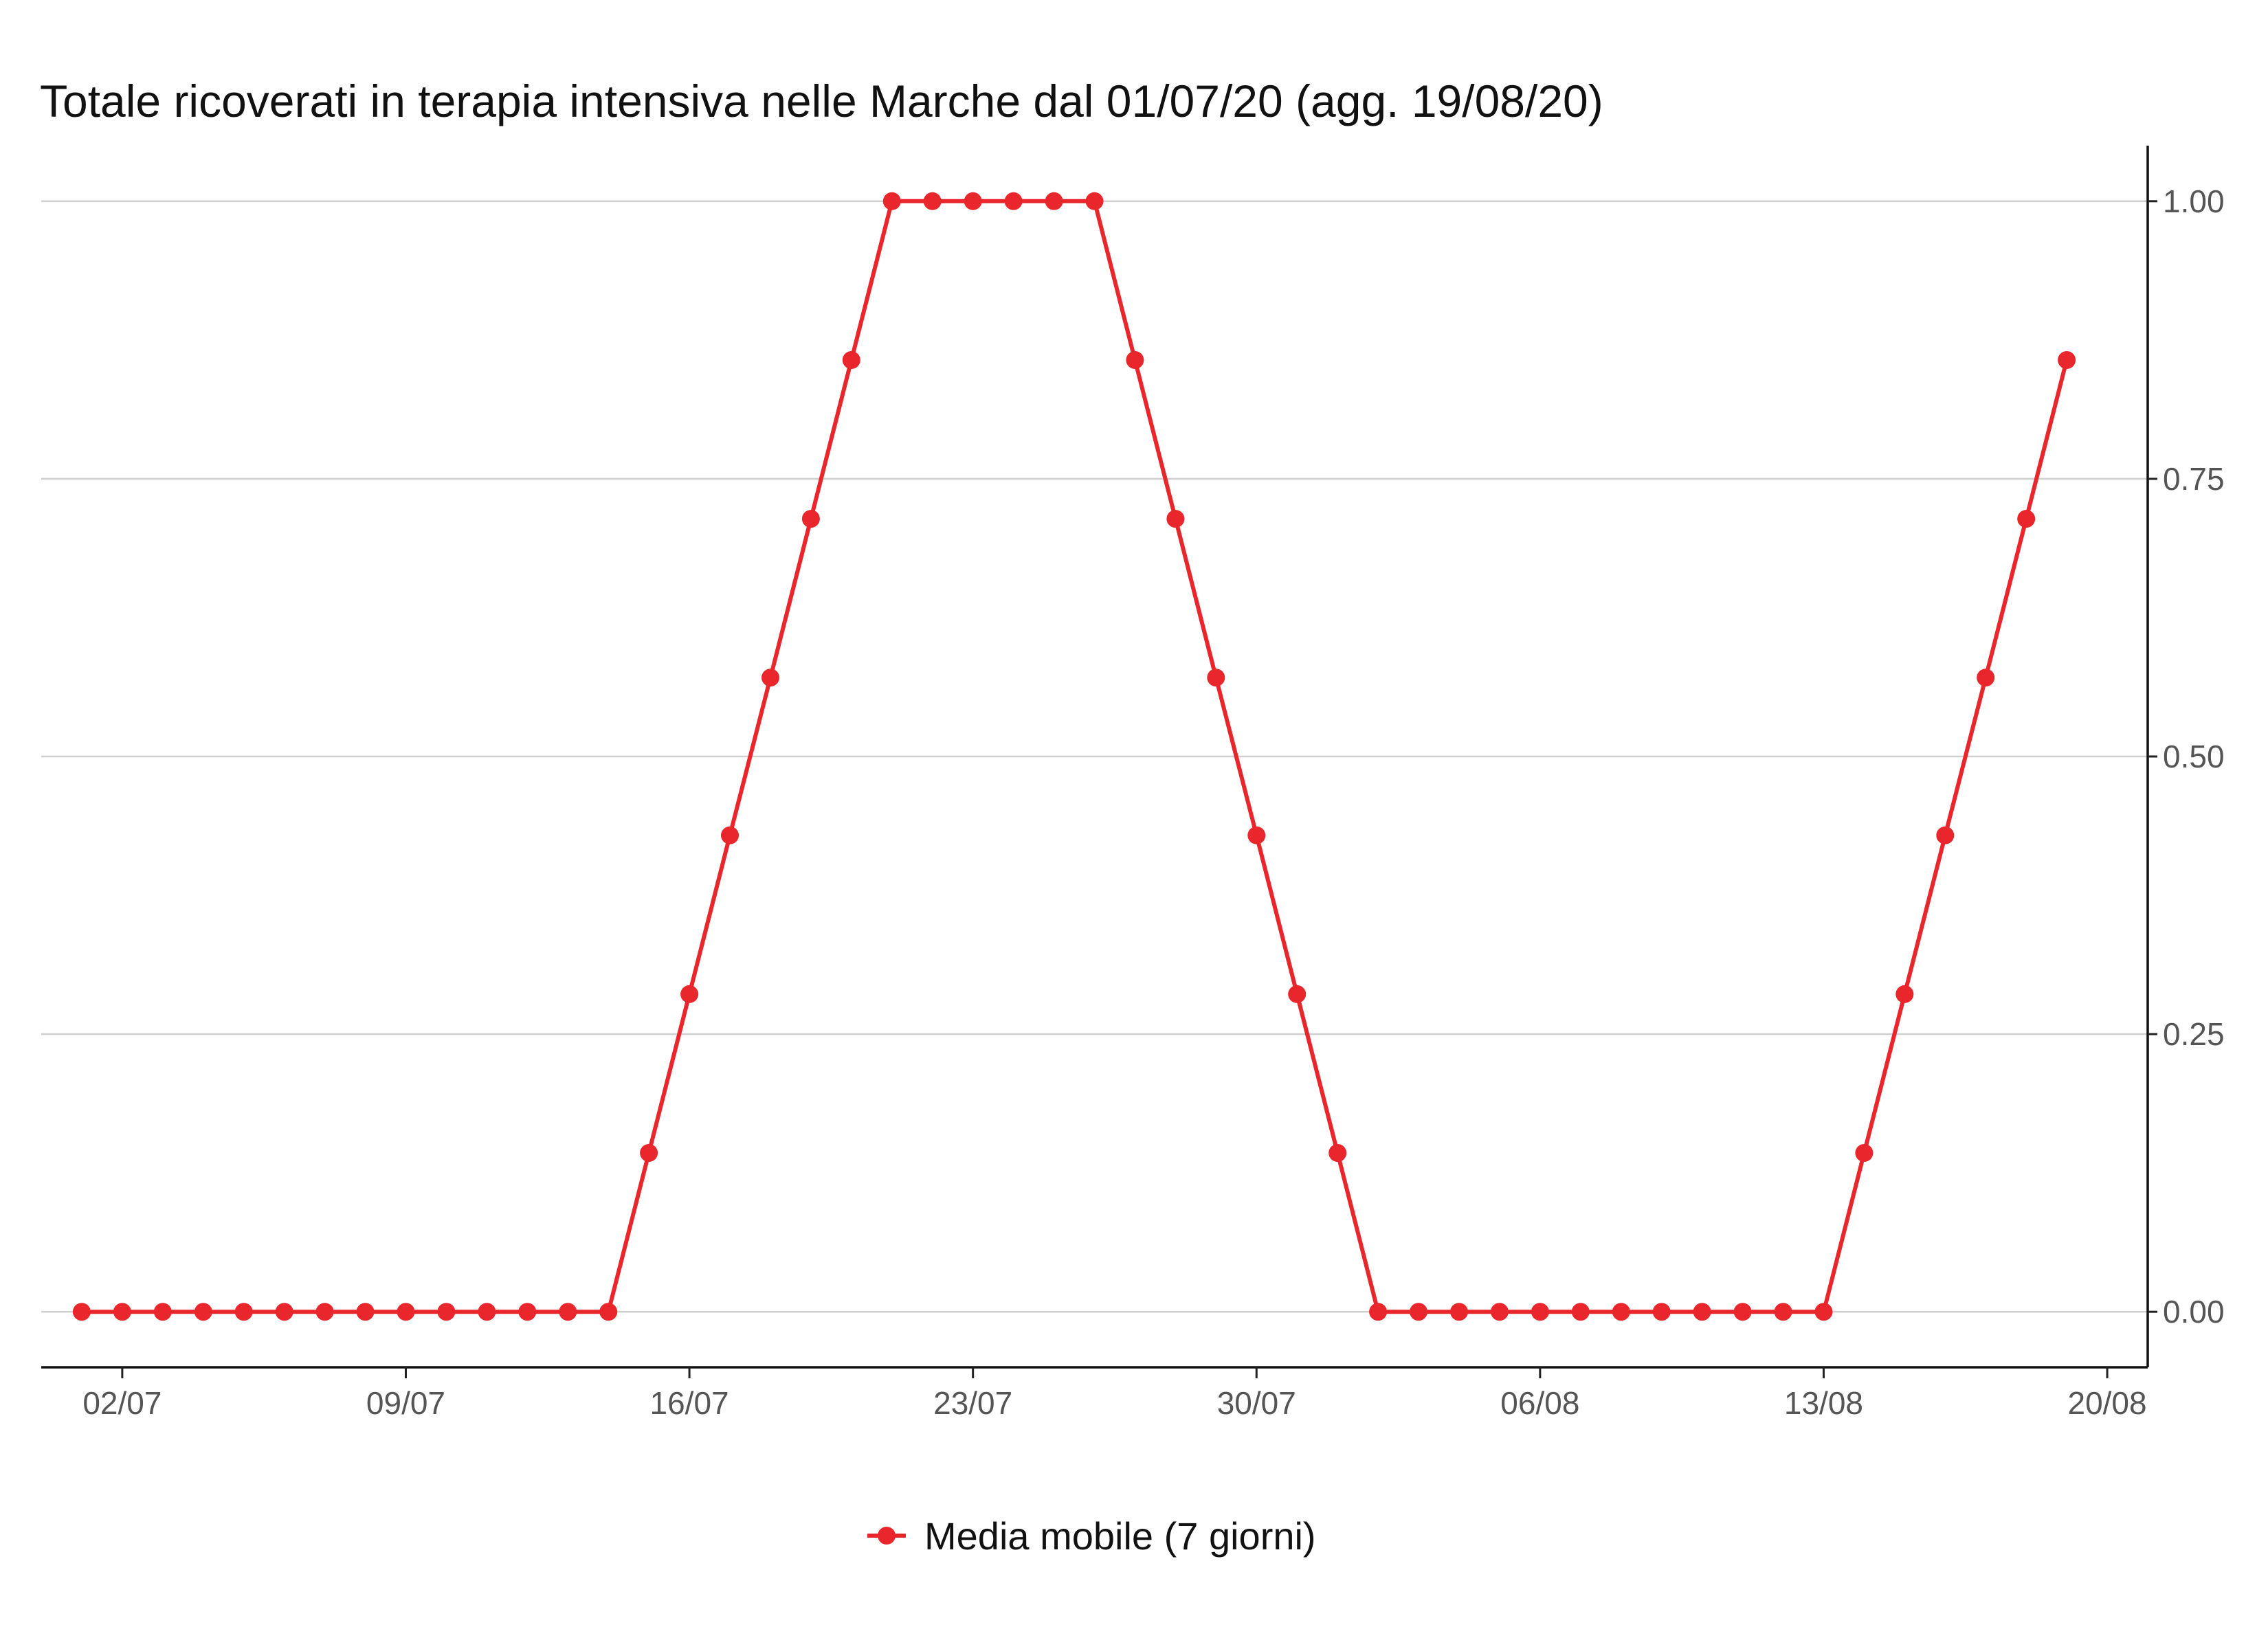 The width and height of the screenshot is (2268, 1649). Describe the element at coordinates (1120, 1536) in the screenshot. I see `legend-label: Media mobile (7 giorni)` at that location.